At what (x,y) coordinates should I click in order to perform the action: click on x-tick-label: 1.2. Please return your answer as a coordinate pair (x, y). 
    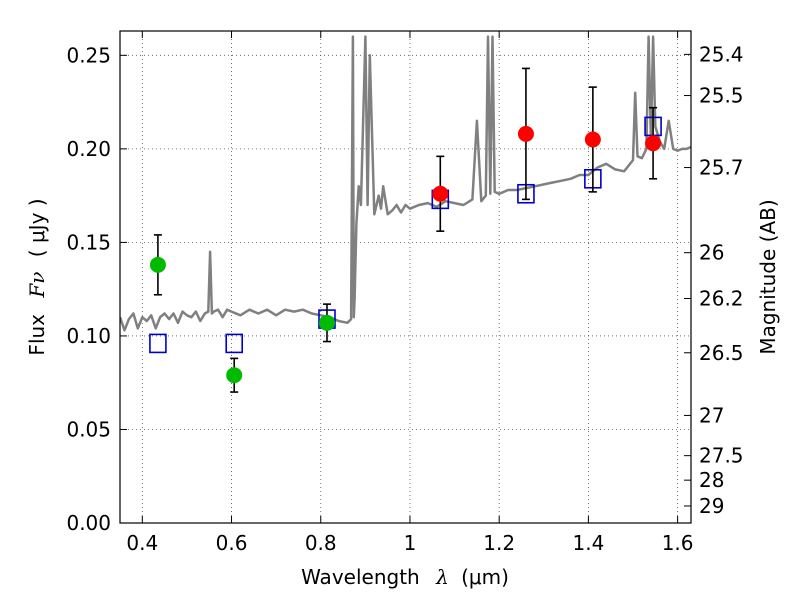
    Looking at the image, I should click on (499, 543).